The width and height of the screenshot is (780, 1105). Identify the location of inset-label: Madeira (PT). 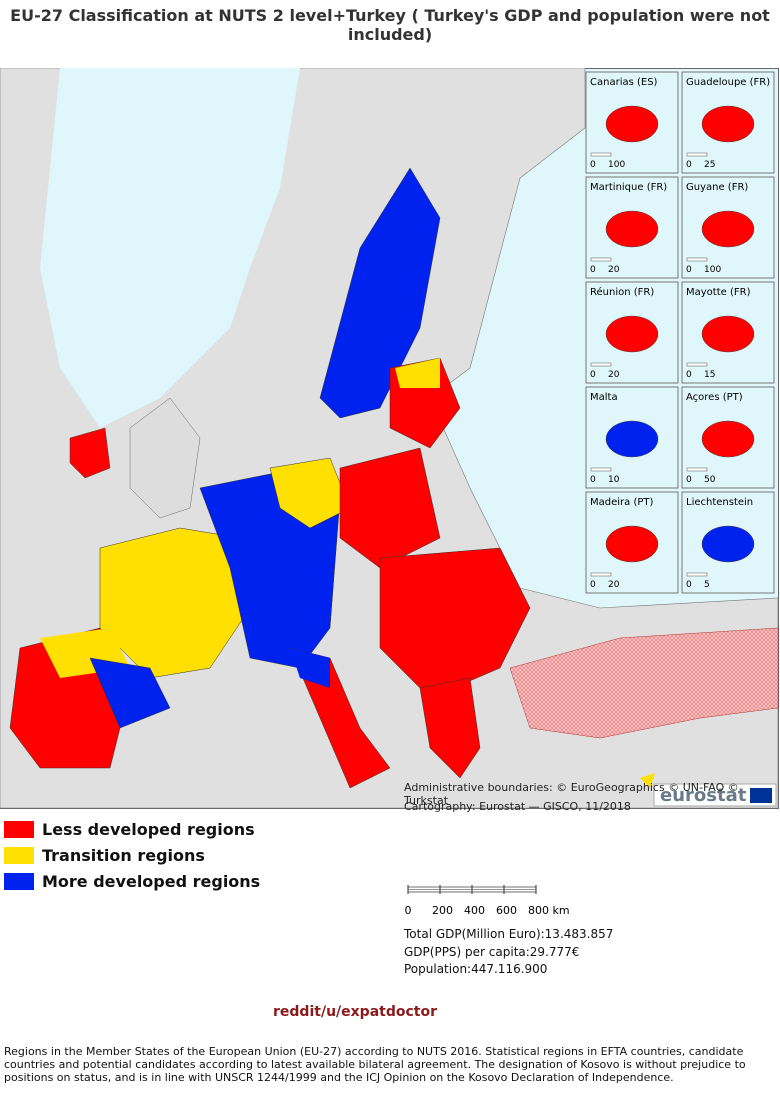
(621, 502).